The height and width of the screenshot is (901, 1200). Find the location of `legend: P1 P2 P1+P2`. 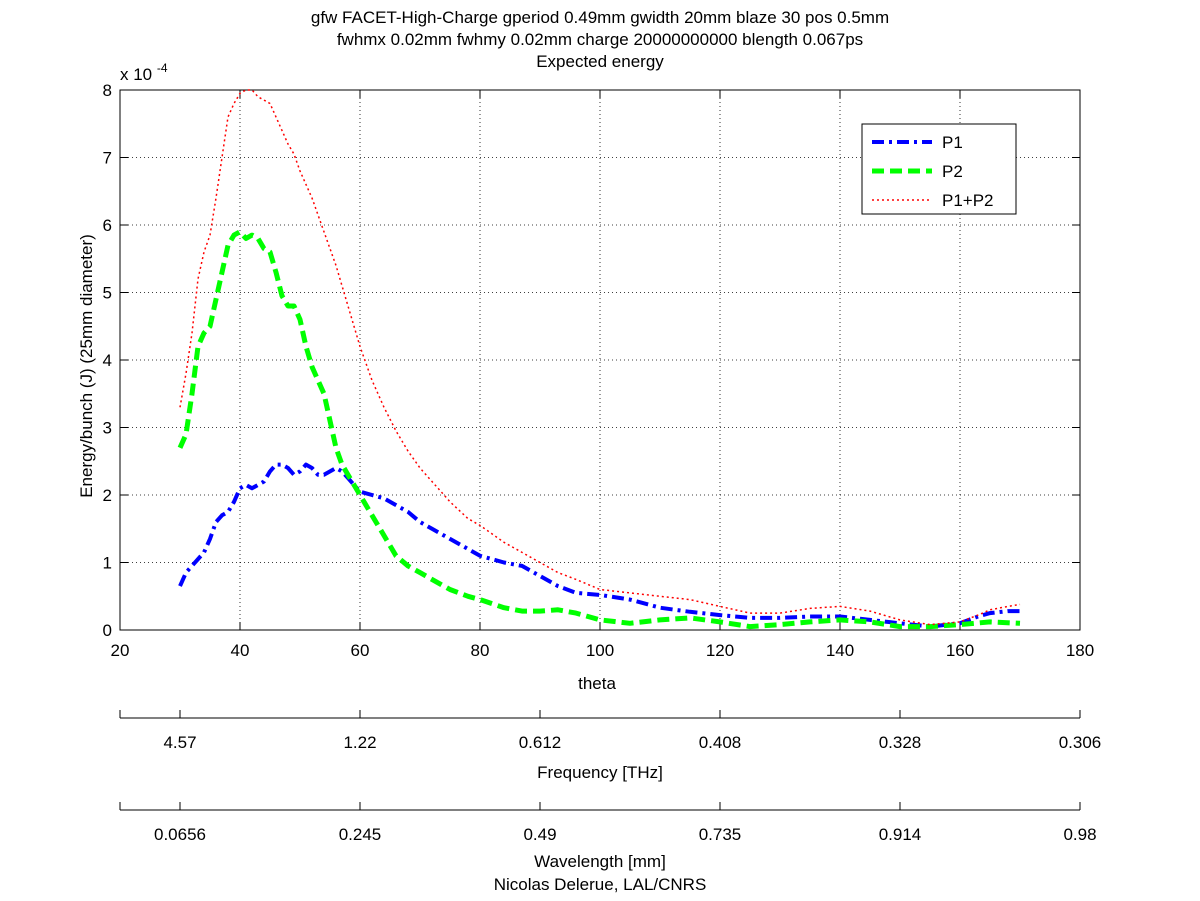

legend: P1 P2 P1+P2 is located at coordinates (939, 169).